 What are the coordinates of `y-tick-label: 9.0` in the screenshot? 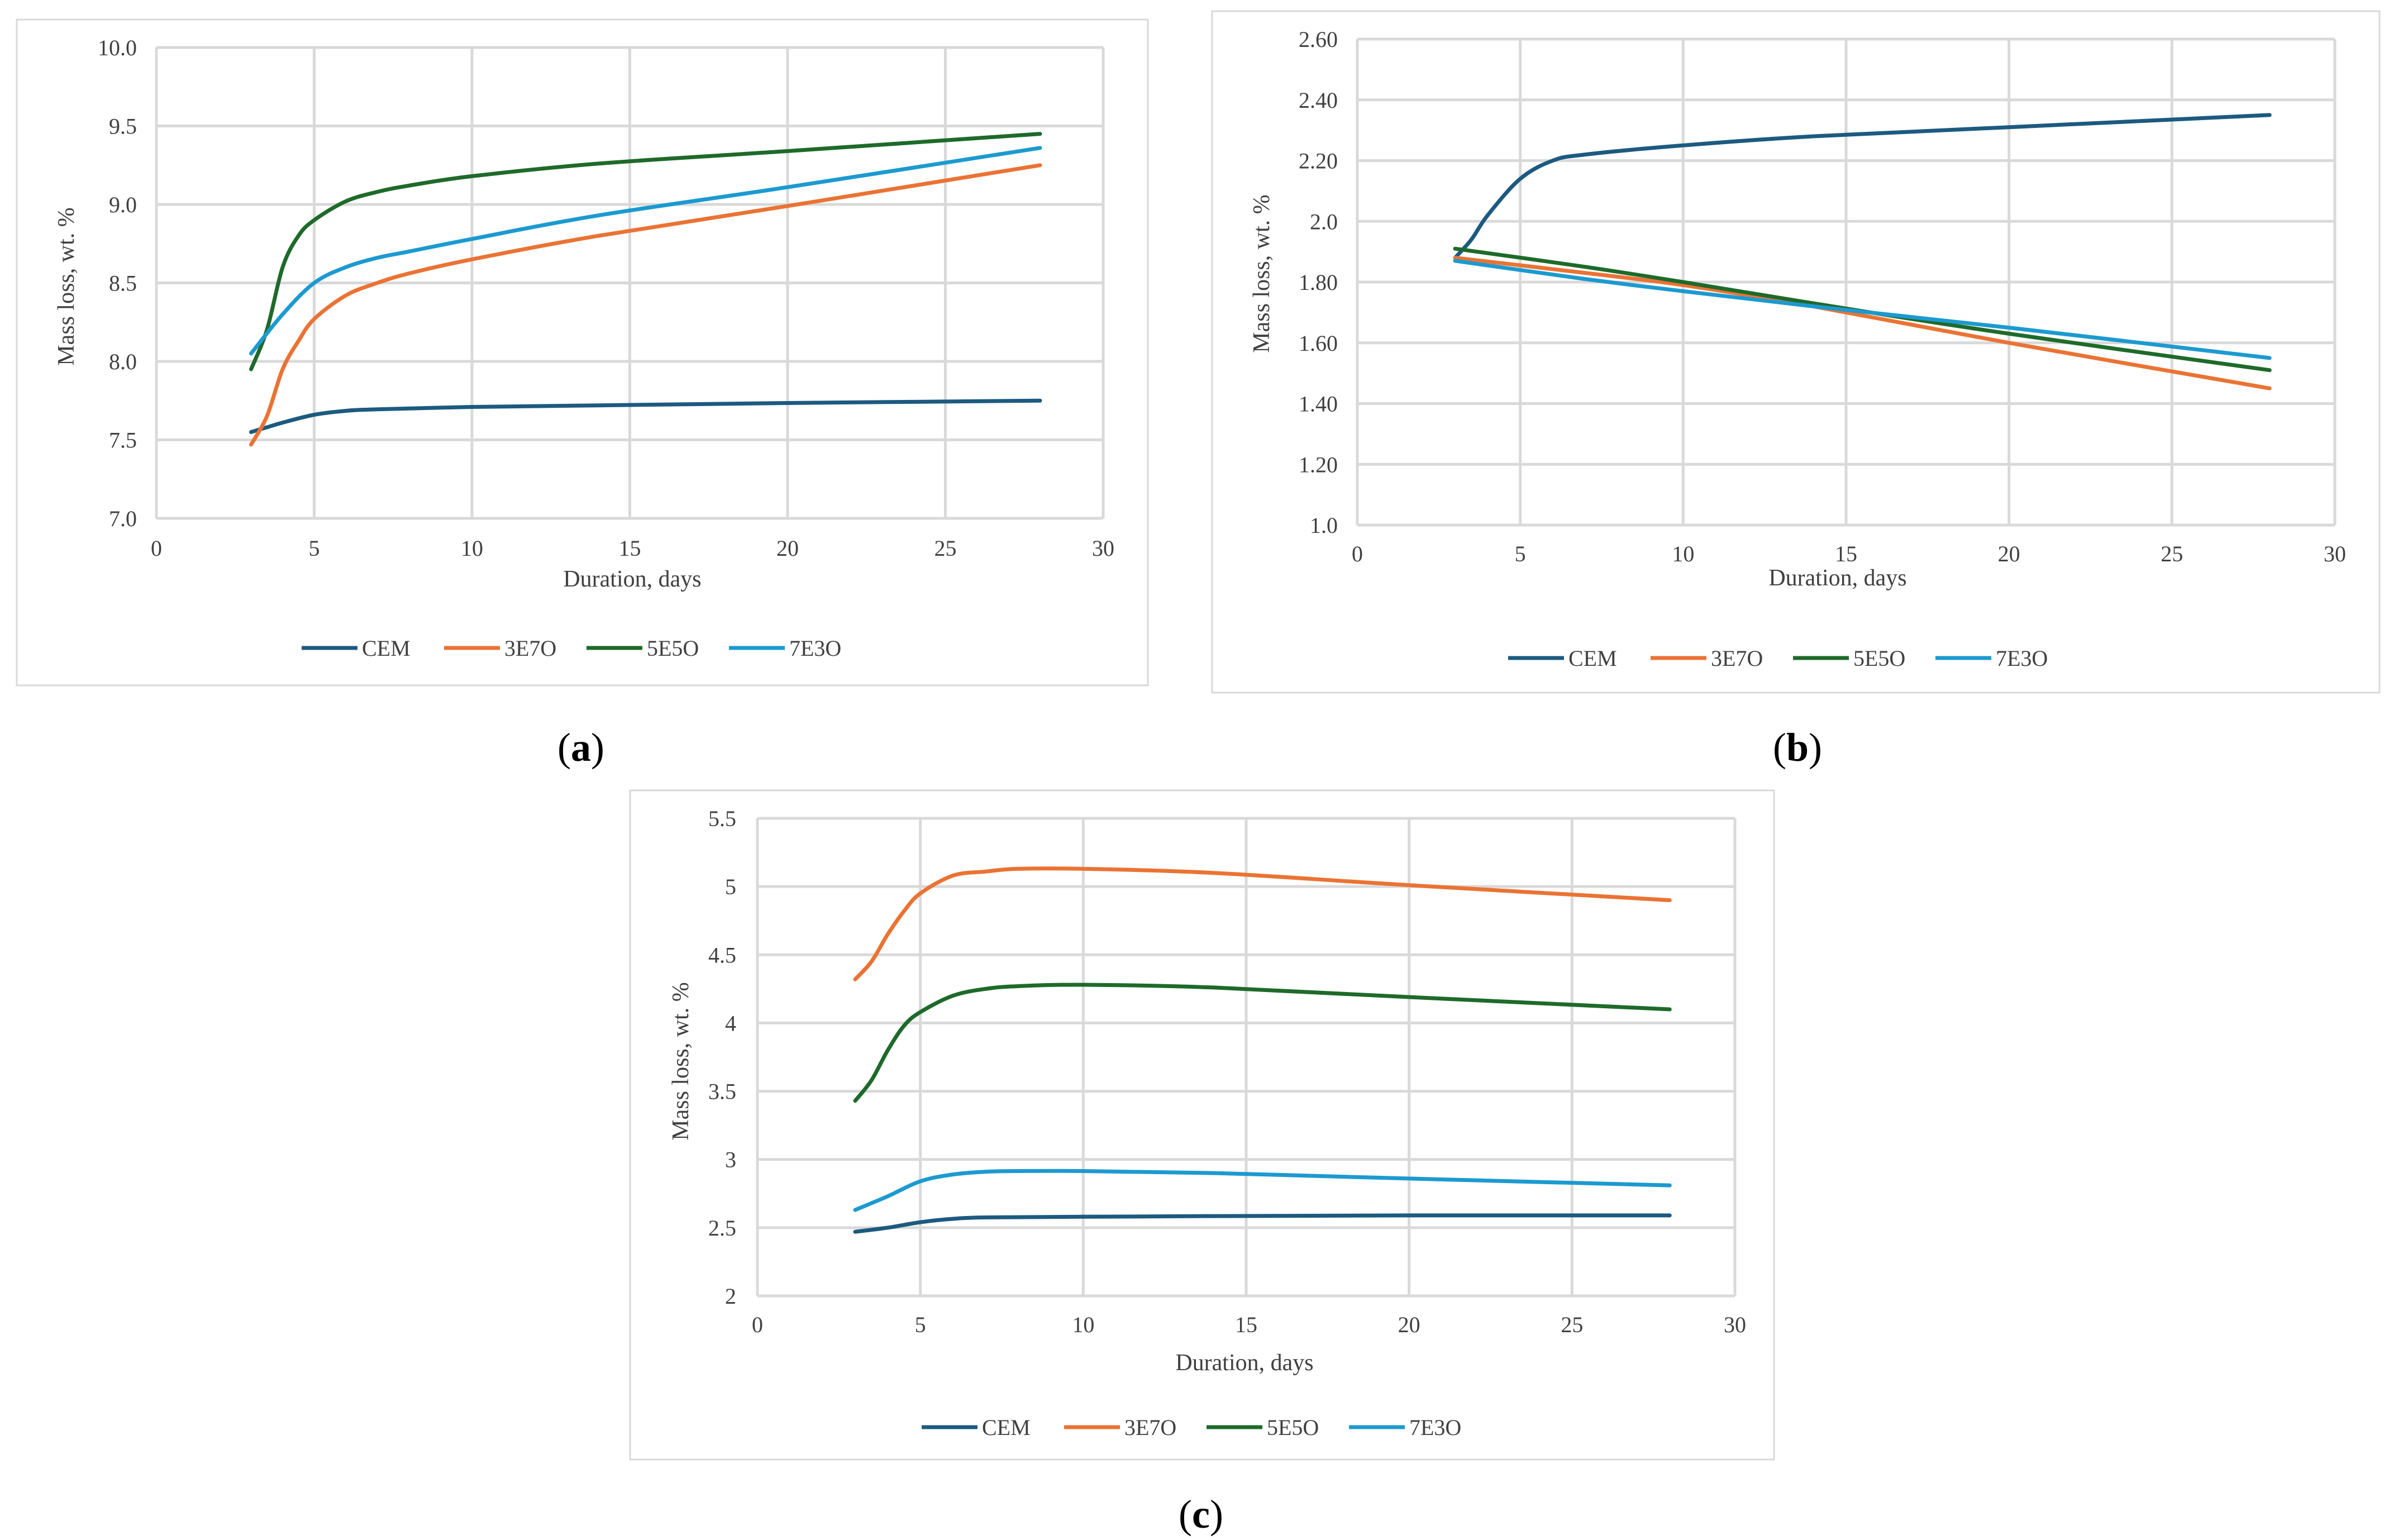 It's located at (123, 204).